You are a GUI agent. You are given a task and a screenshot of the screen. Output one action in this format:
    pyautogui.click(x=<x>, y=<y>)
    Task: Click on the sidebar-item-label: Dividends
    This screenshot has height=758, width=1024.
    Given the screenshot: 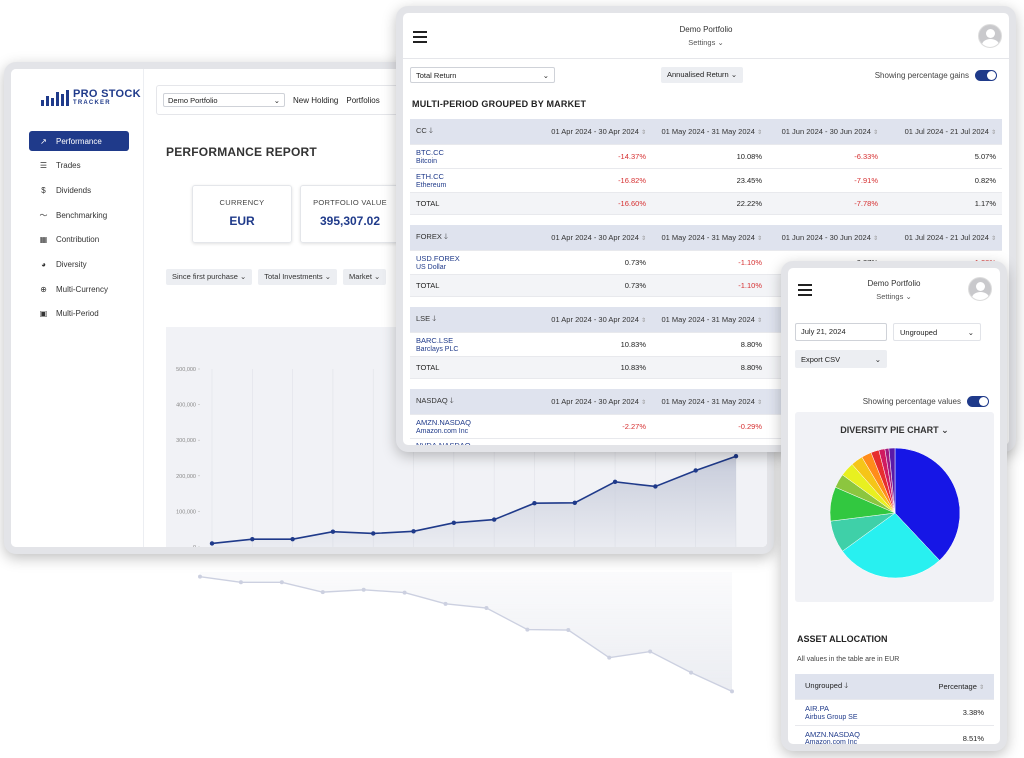 What is the action you would take?
    pyautogui.click(x=74, y=190)
    